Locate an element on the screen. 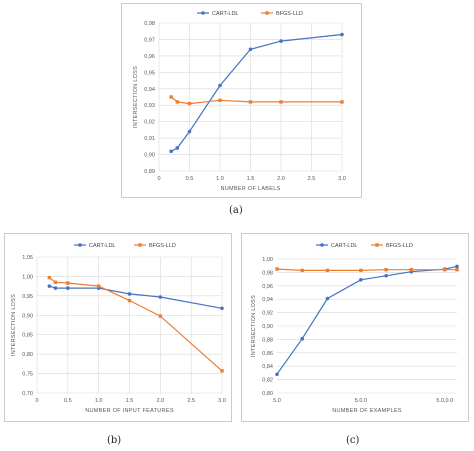 The image size is (474, 451). x-axis-title: NUMBER OF EXAMPLES is located at coordinates (367, 411).